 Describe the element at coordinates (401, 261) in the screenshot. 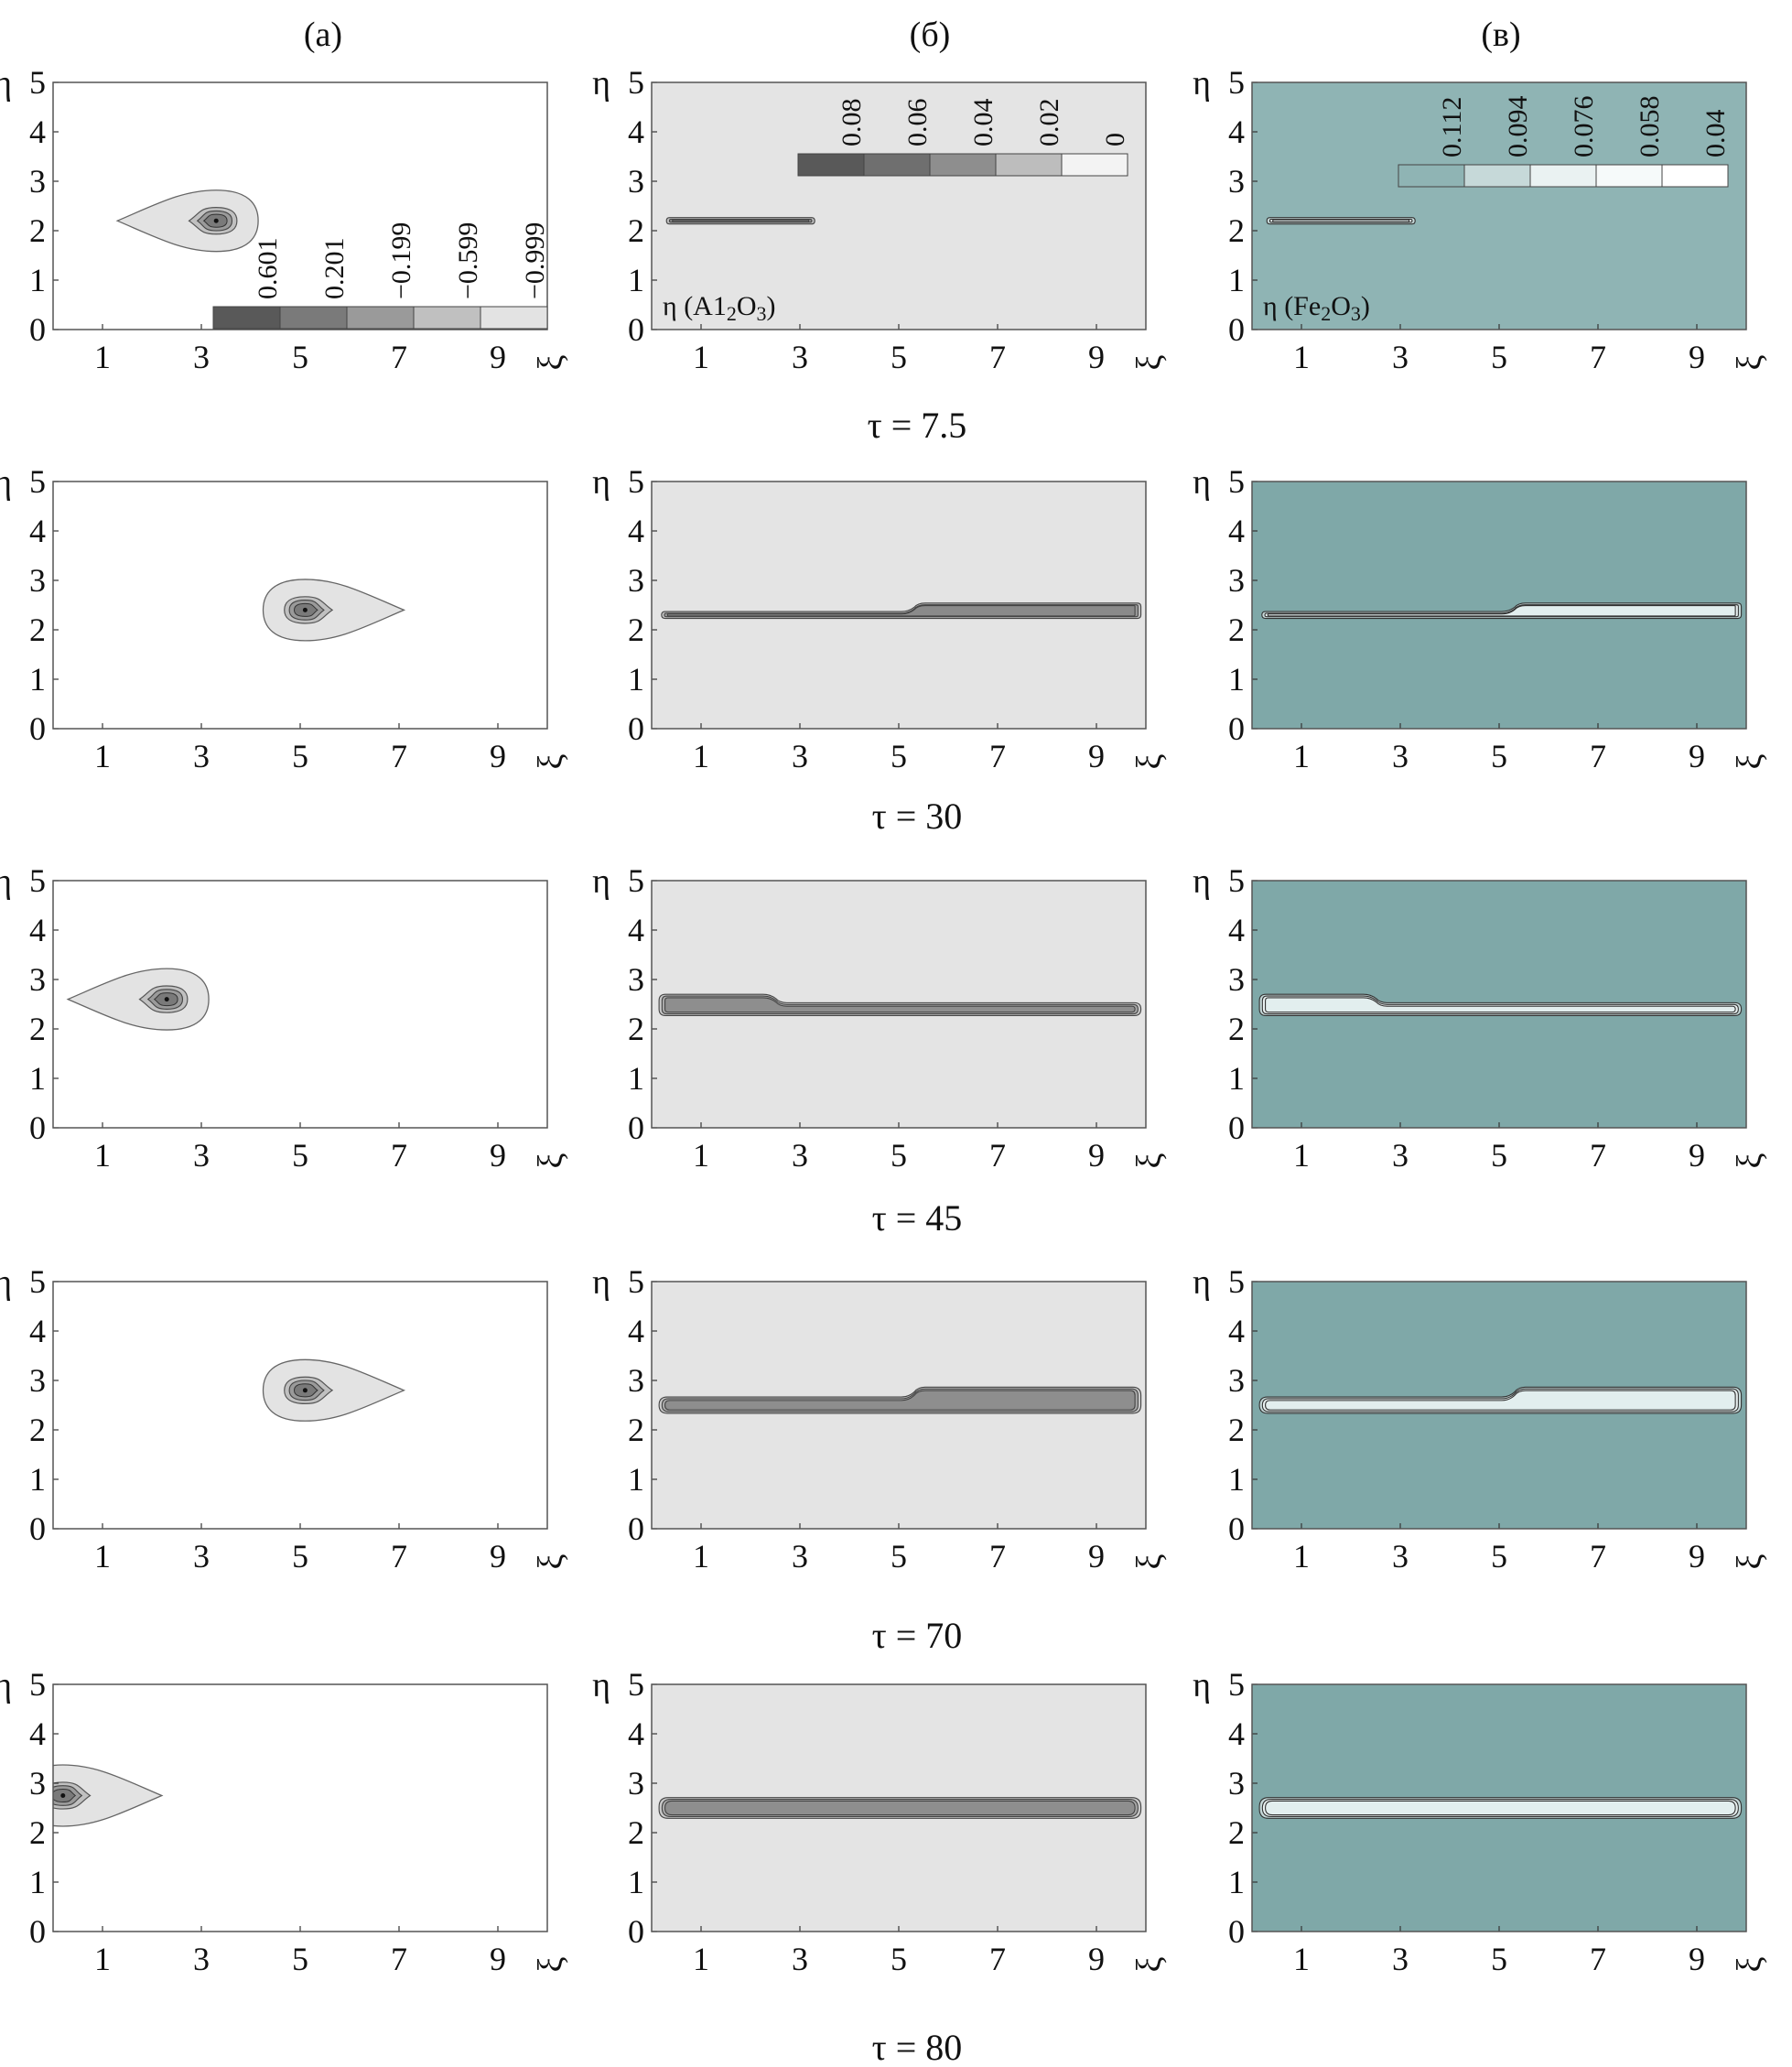

I see `legend-label: −0.199` at that location.